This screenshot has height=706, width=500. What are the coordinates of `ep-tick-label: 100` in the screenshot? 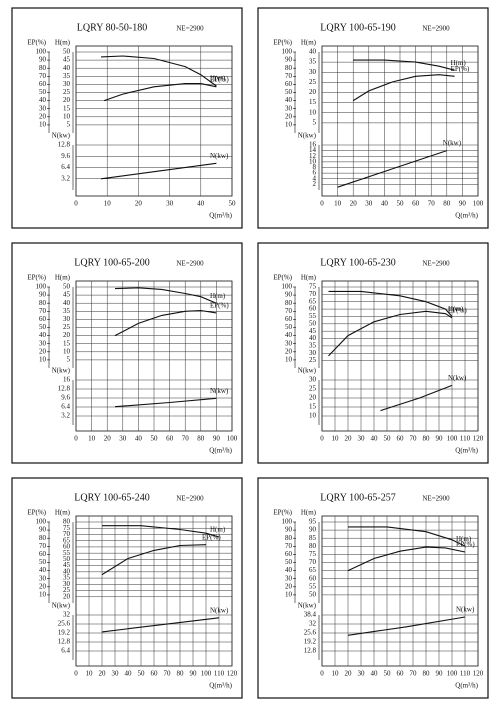 It's located at (41, 52).